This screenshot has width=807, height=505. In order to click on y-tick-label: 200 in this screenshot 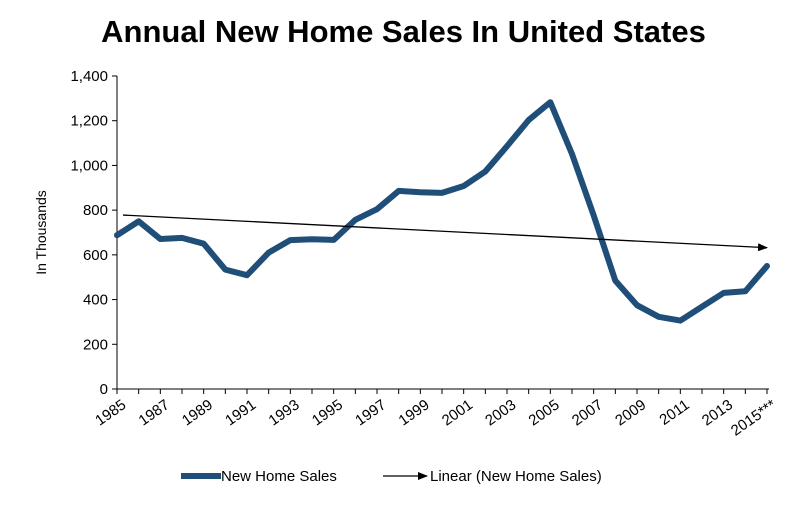, I will do `click(95, 344)`.